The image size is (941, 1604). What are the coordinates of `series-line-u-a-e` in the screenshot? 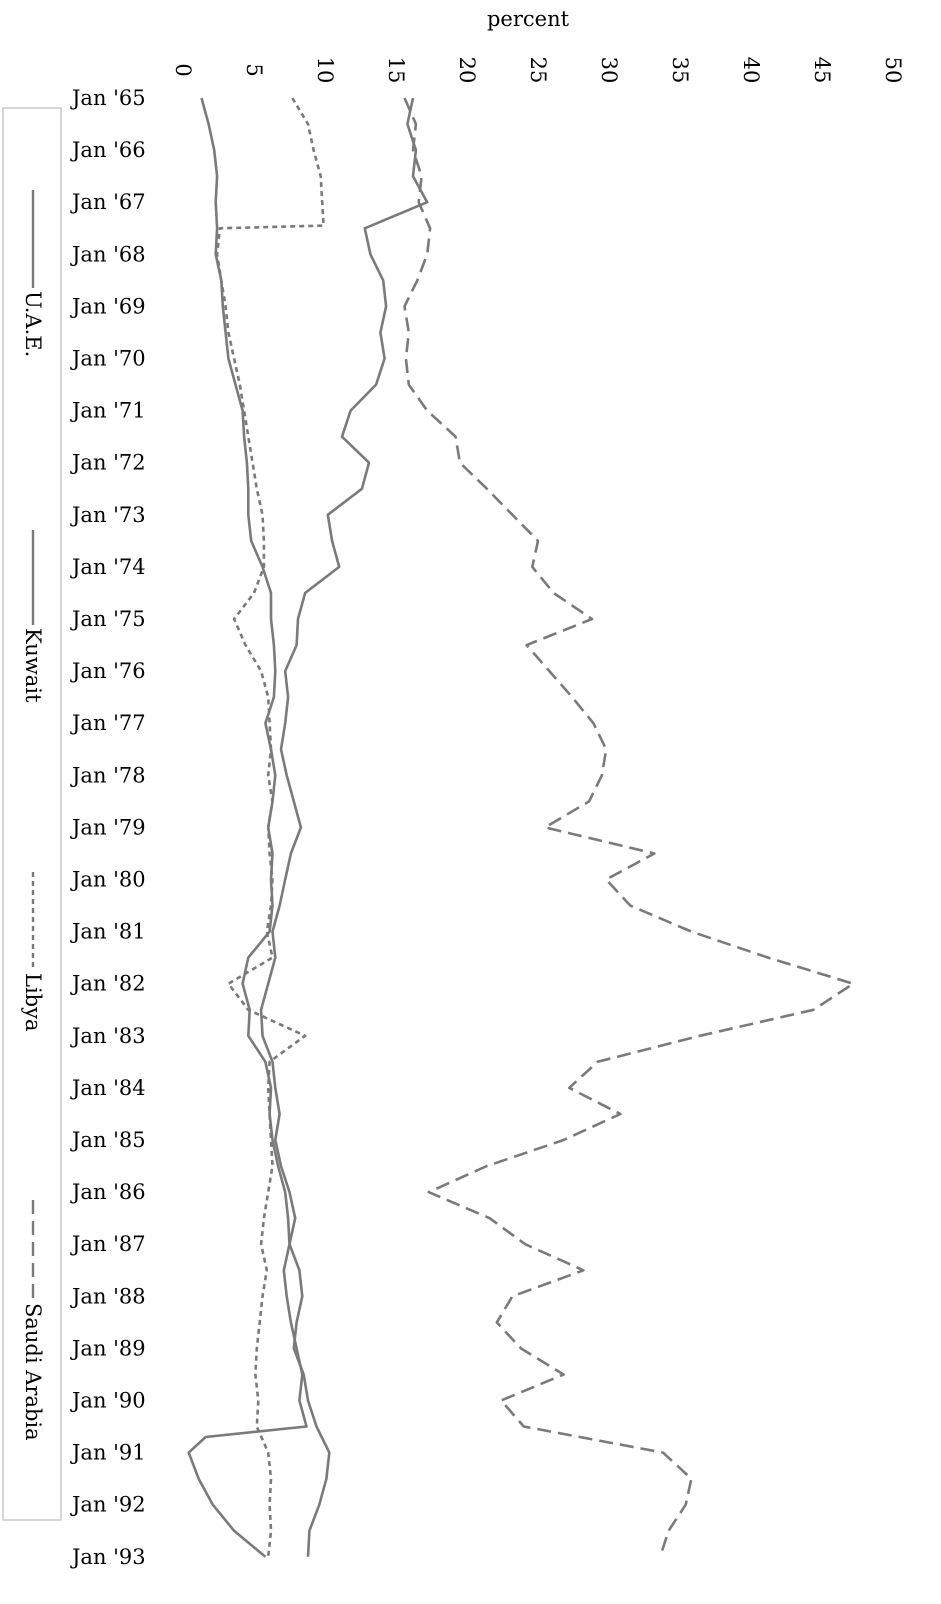 It's located at (247, 827).